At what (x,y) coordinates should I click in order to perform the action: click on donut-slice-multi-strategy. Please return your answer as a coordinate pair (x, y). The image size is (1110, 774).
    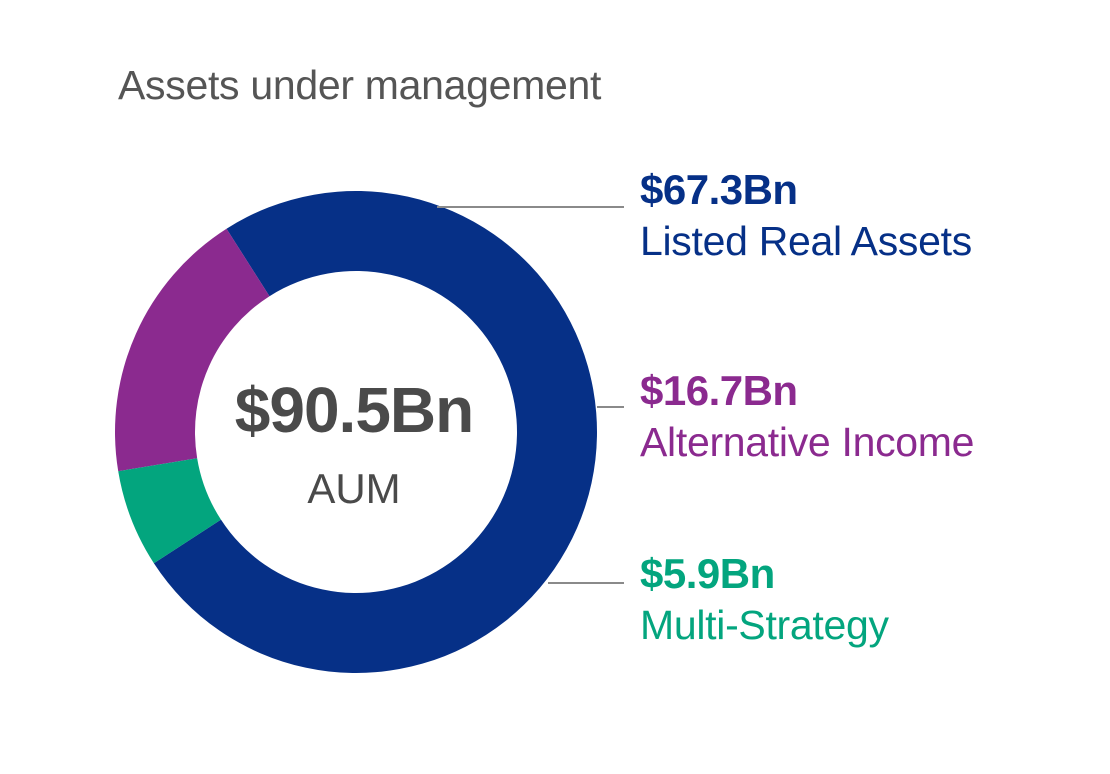
    Looking at the image, I should click on (169, 511).